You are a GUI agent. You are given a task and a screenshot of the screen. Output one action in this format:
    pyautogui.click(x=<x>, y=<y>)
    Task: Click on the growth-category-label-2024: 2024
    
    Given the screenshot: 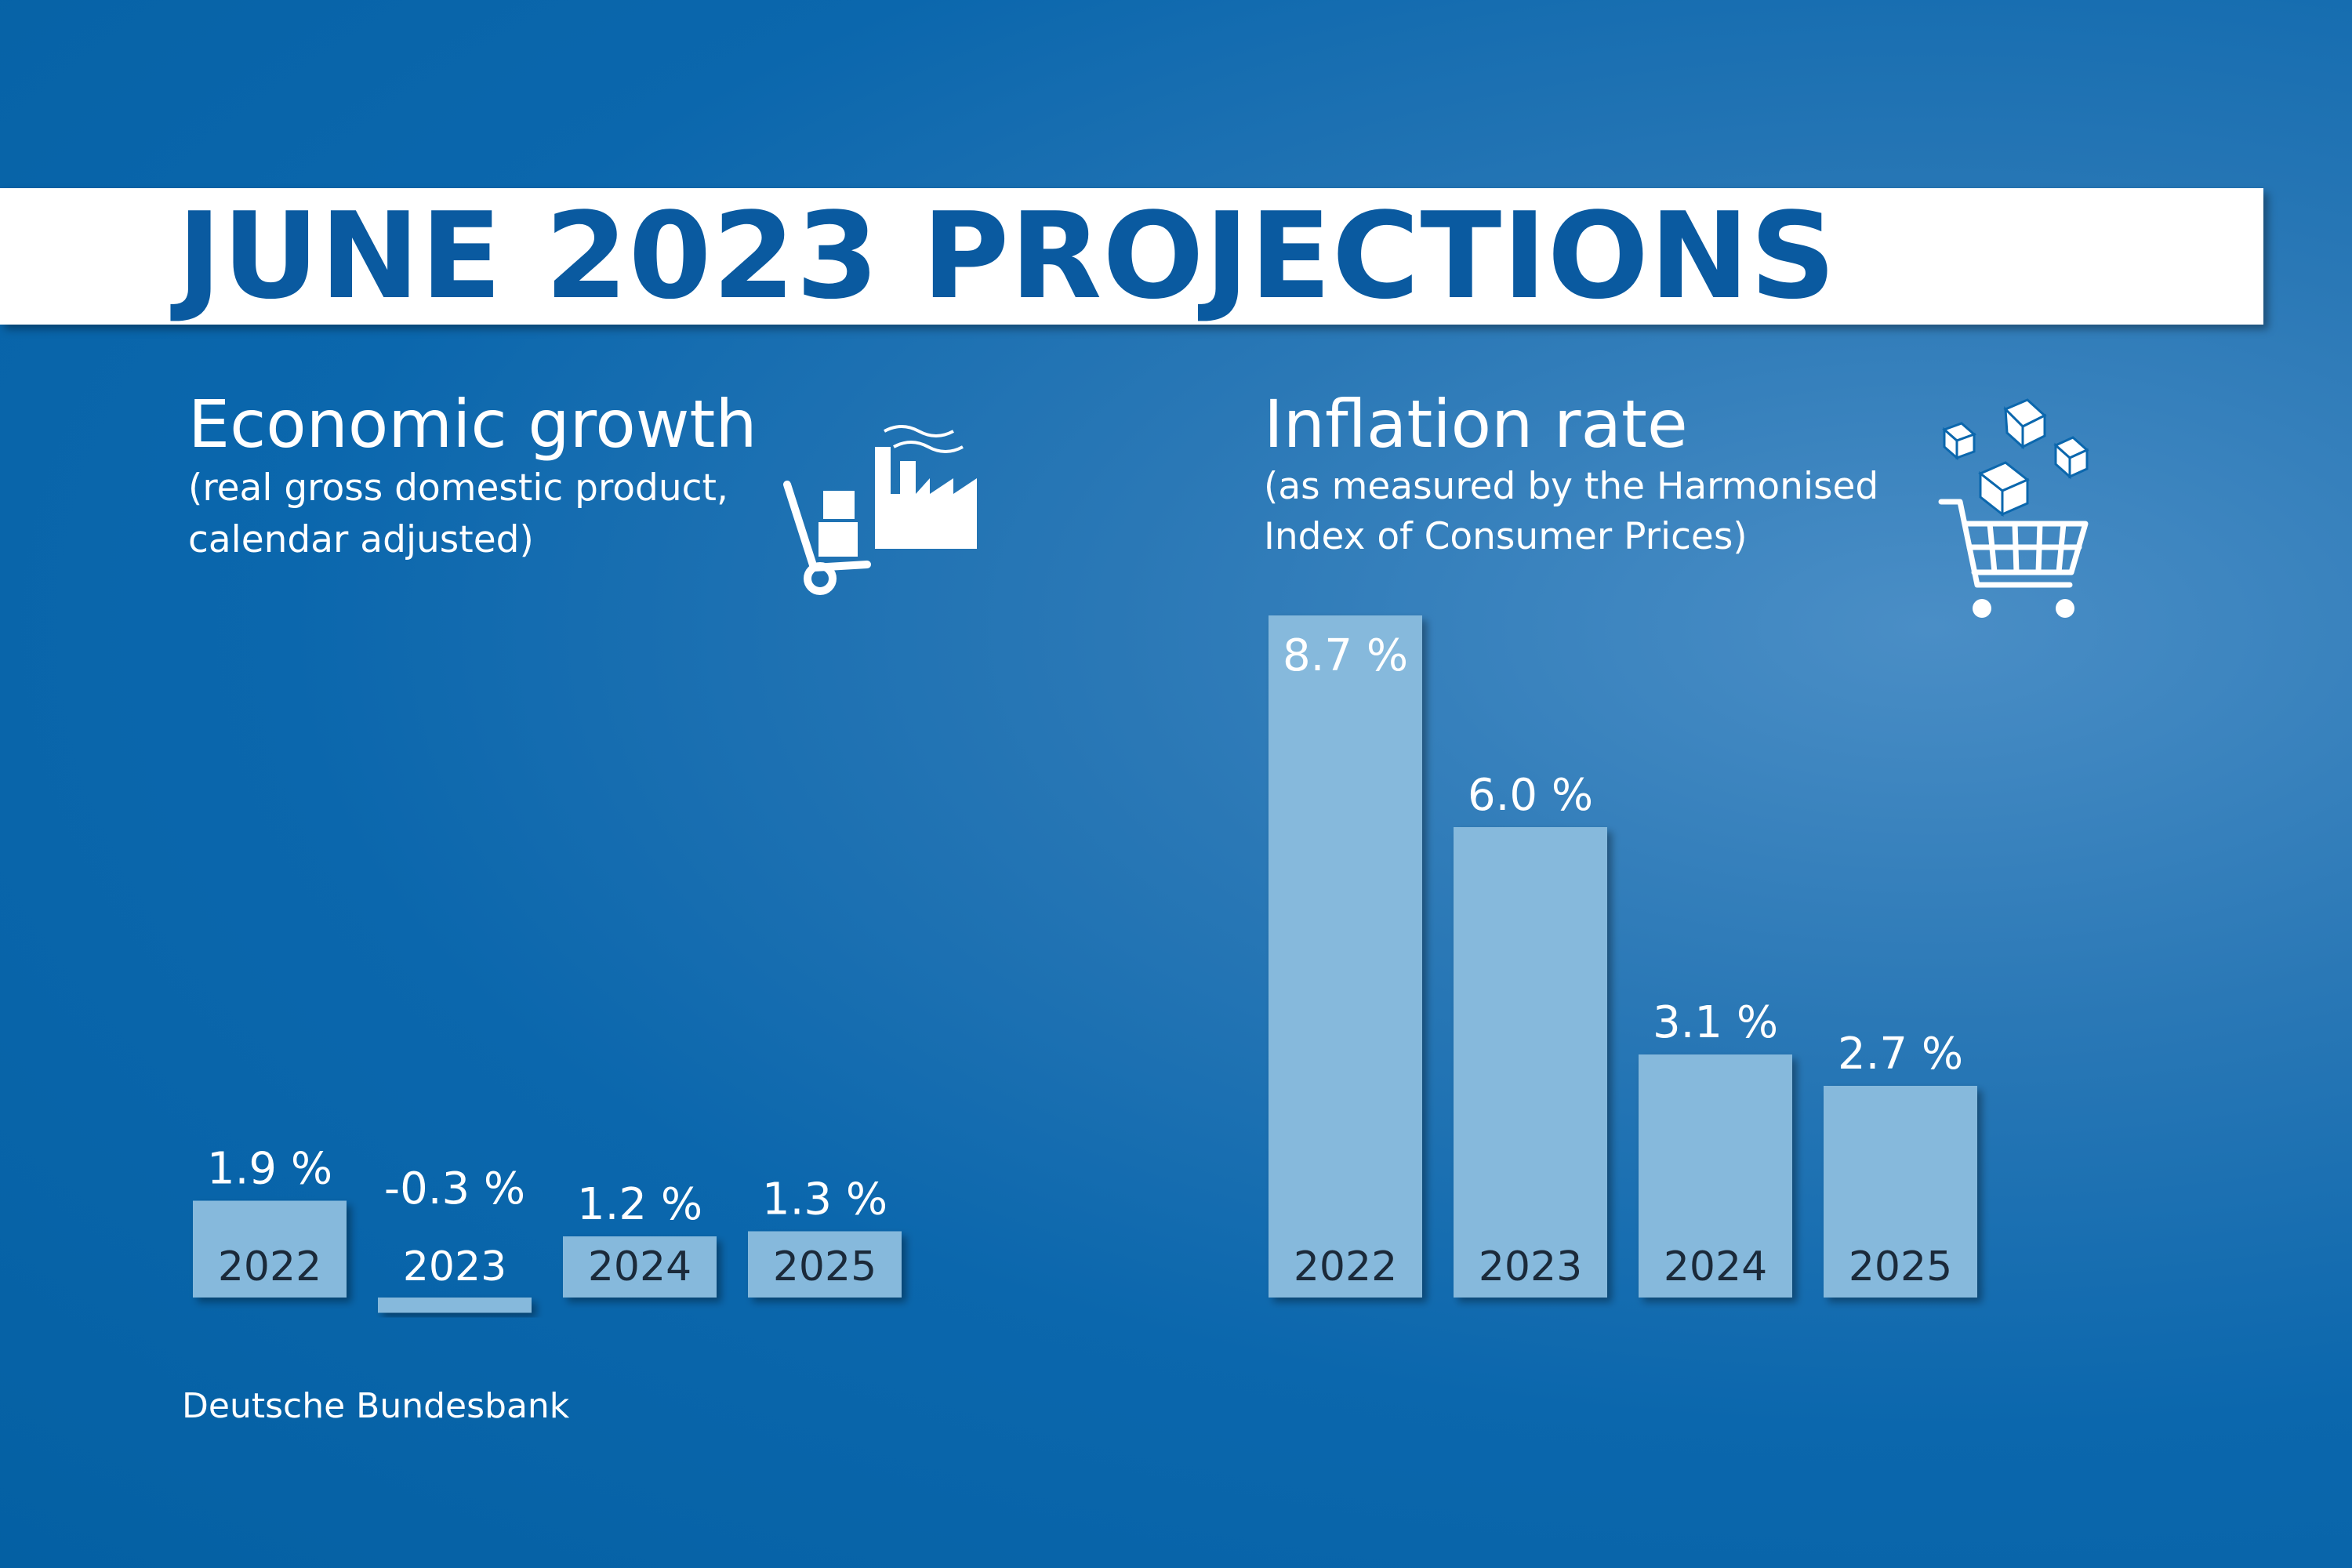 What is the action you would take?
    pyautogui.click(x=639, y=1266)
    